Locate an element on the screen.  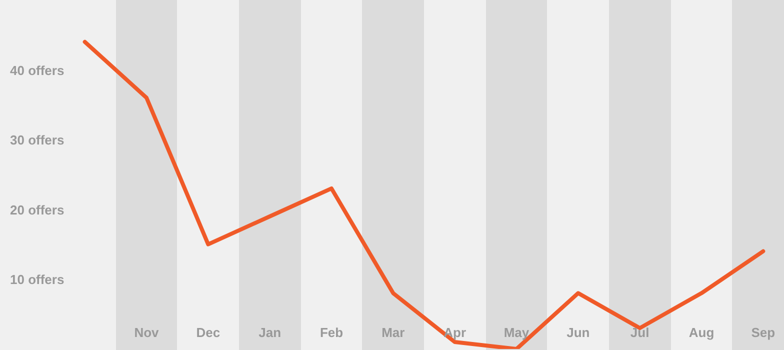
y-tick-label: 40 offers is located at coordinates (37, 70).